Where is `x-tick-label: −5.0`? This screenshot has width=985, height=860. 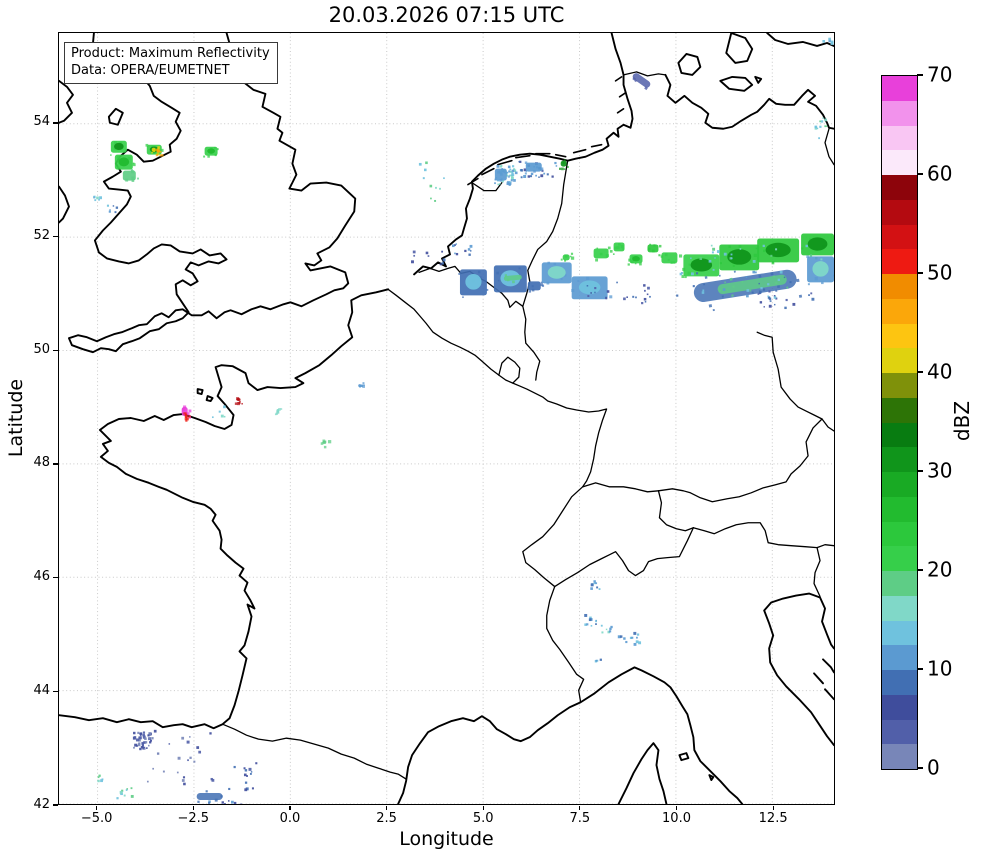
x-tick-label: −5.0 is located at coordinates (96, 818).